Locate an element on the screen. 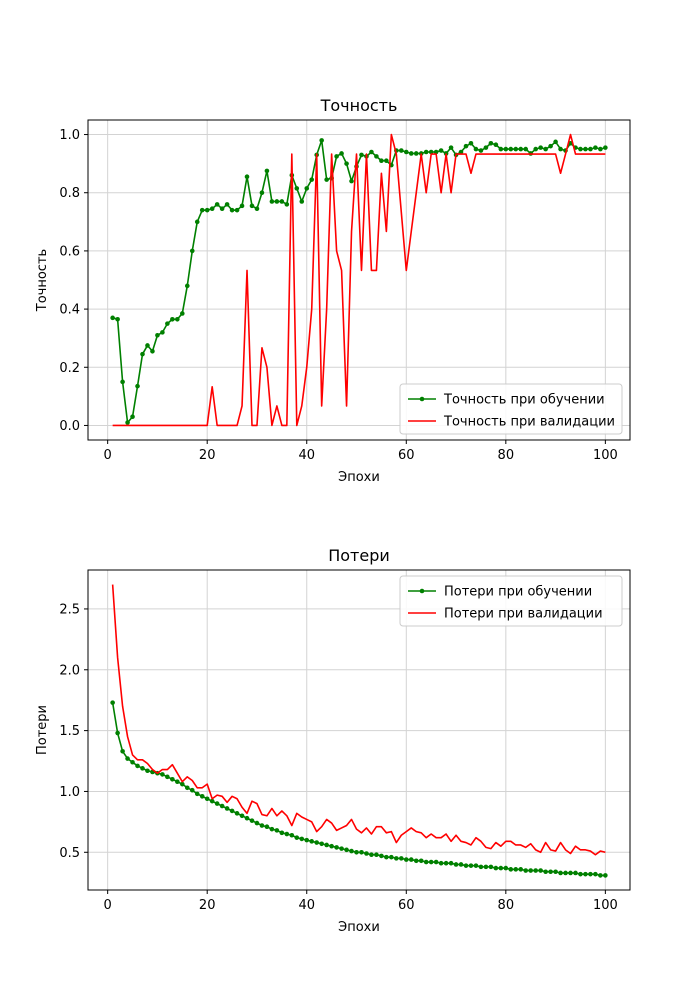 The height and width of the screenshot is (1000, 700). y-tick-label: 0.5 is located at coordinates (69, 853).